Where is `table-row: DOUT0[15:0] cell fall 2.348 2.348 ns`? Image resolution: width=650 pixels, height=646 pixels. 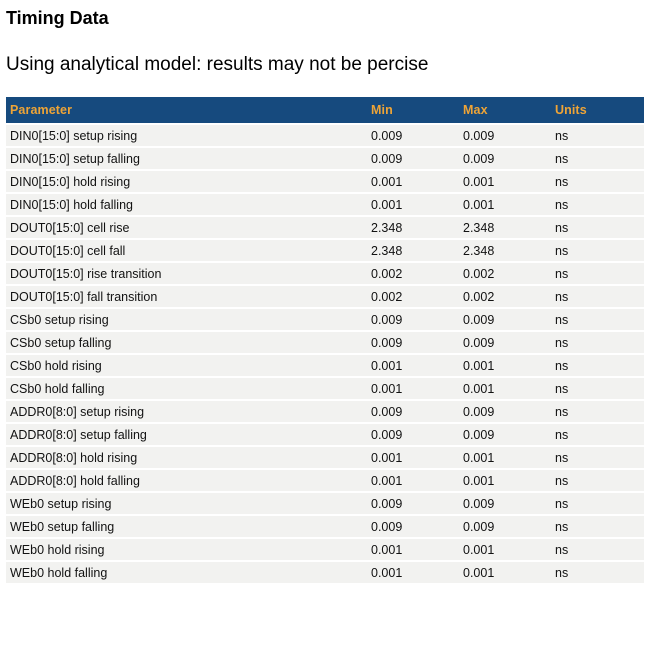
table-row: DOUT0[15:0] cell fall 2.348 2.348 ns is located at coordinates (325, 251).